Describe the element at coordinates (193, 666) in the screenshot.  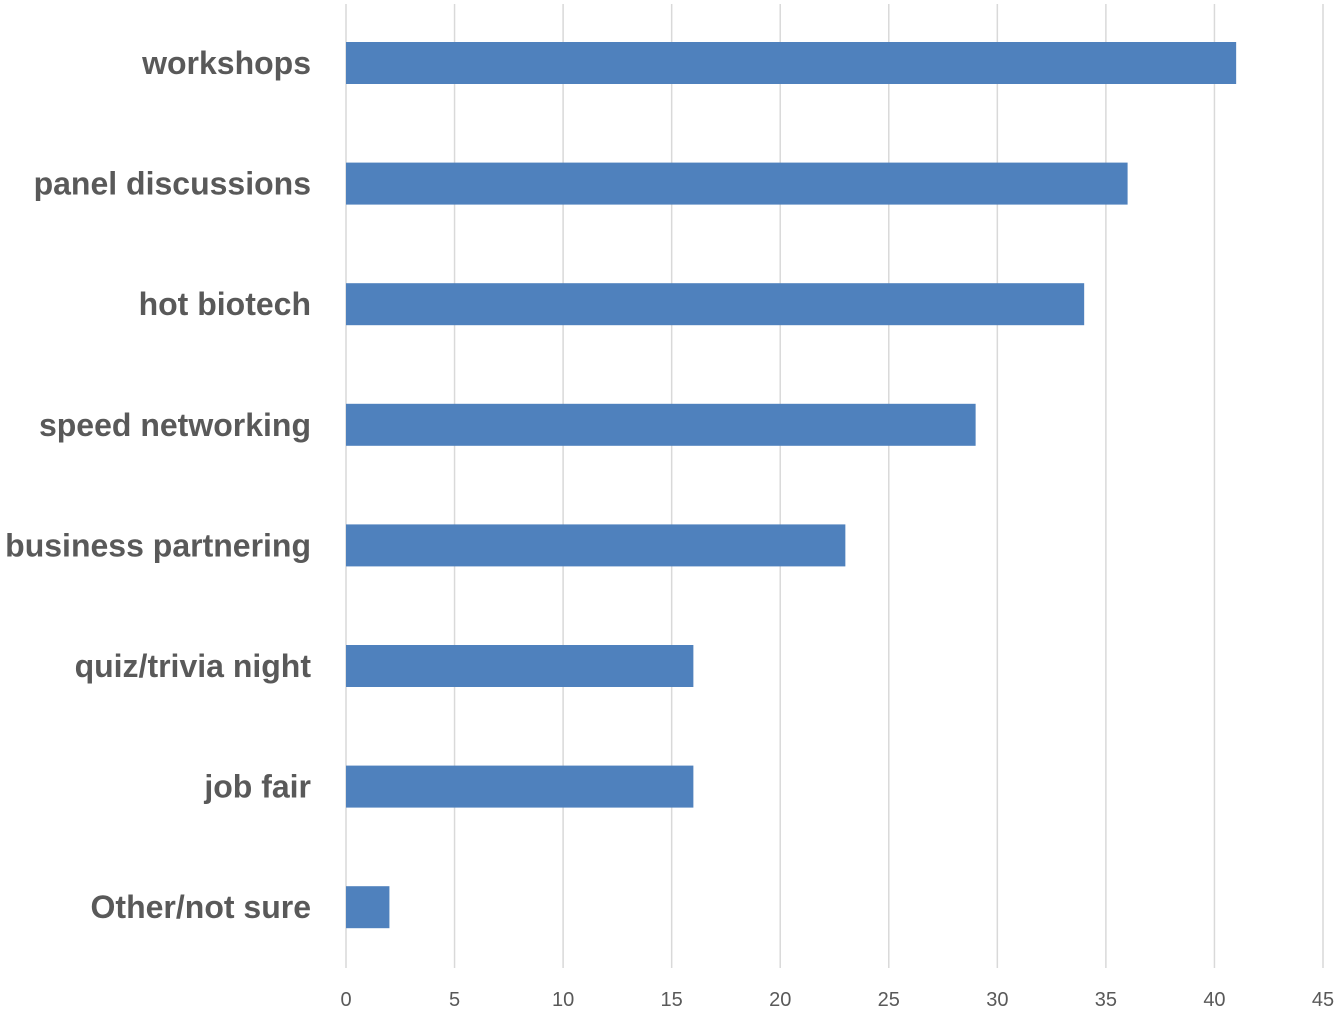
I see `category-label: quiz/trivia night` at that location.